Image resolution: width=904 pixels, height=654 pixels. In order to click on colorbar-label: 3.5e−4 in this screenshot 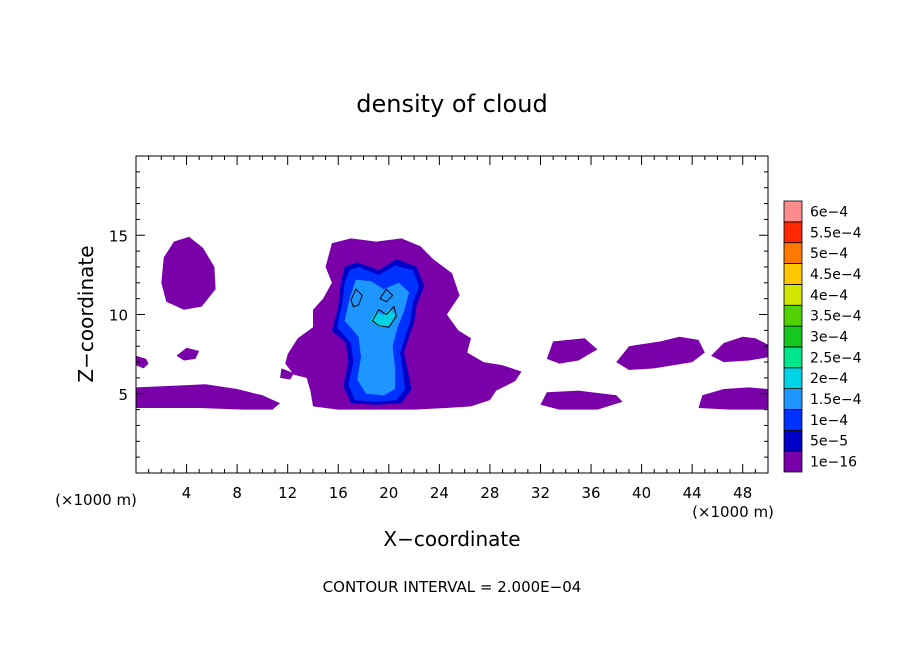, I will do `click(836, 317)`.